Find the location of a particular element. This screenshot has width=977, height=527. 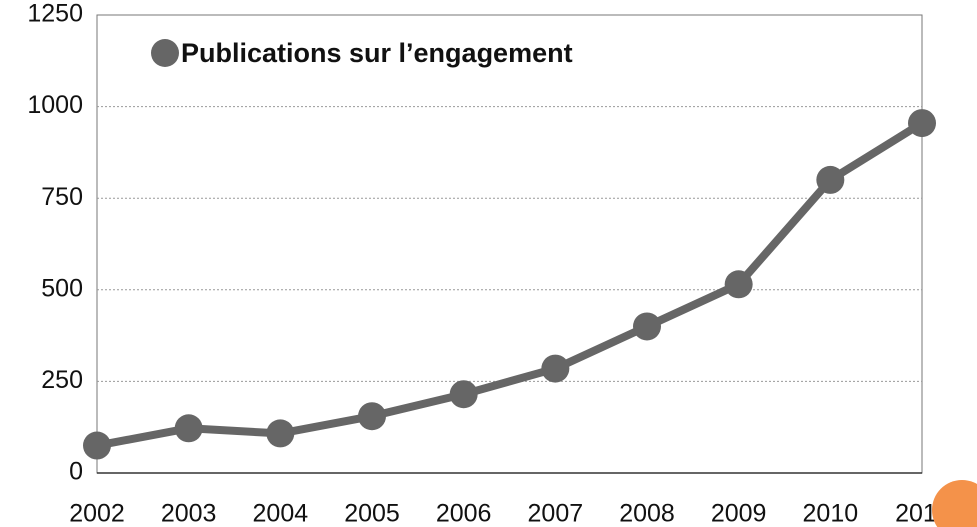

x-tick-label: 2010 is located at coordinates (831, 513).